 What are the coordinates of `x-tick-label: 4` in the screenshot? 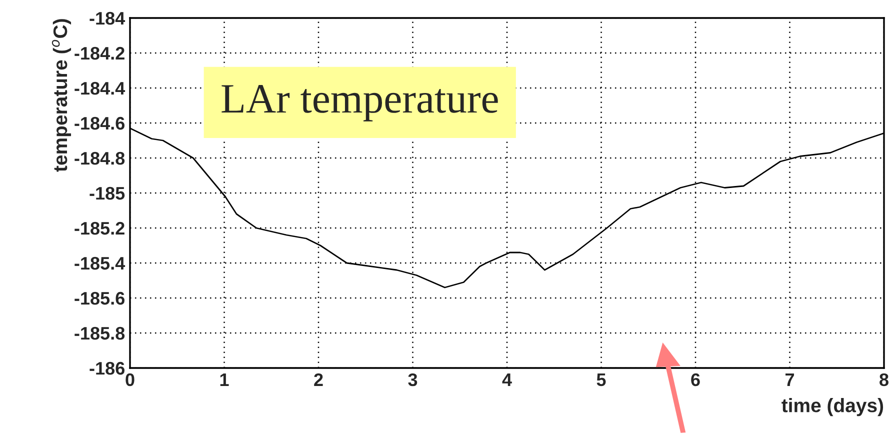 It's located at (507, 380).